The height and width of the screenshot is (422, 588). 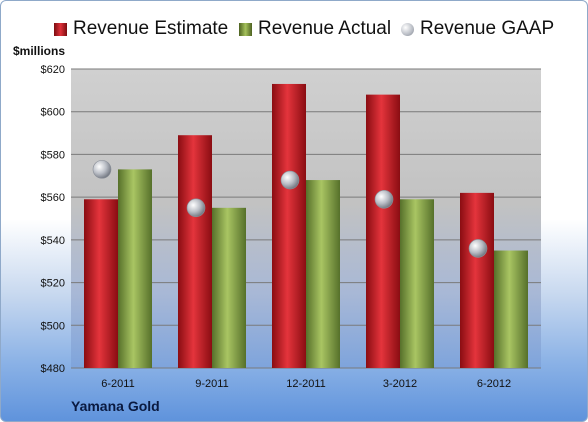 I want to click on legend-item-revenue-estimate: Revenue Estimate, so click(x=141, y=29).